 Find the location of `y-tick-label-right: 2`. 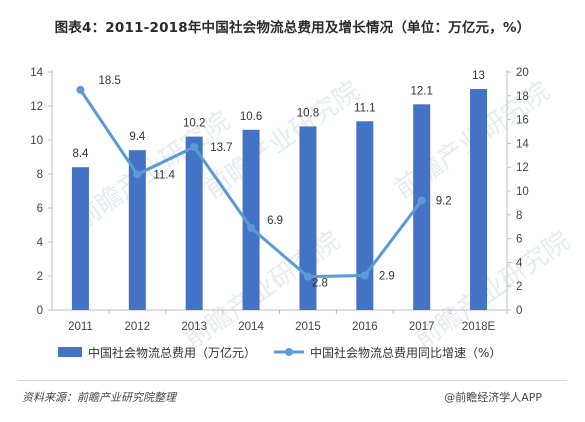

y-tick-label-right: 2 is located at coordinates (519, 287).